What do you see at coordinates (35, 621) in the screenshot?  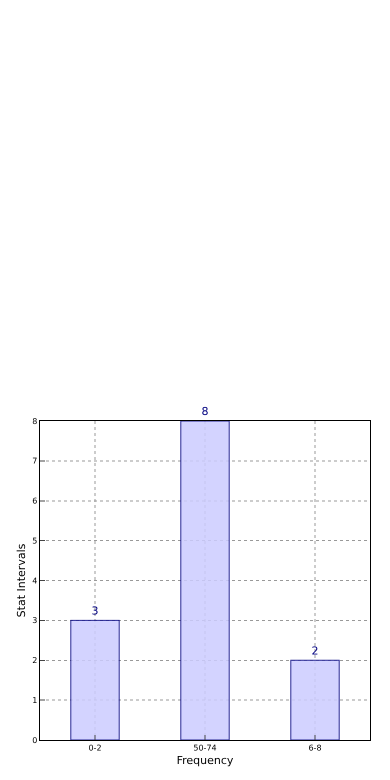 I see `y-tick-label: 3` at bounding box center [35, 621].